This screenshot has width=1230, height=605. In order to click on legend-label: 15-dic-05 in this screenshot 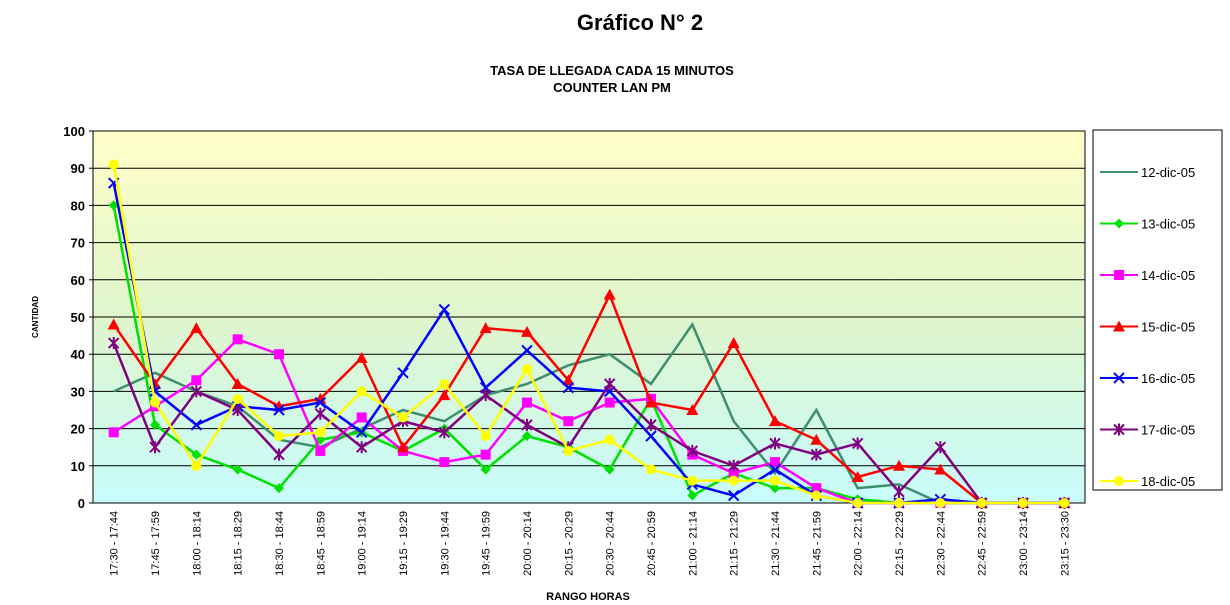, I will do `click(1168, 327)`.